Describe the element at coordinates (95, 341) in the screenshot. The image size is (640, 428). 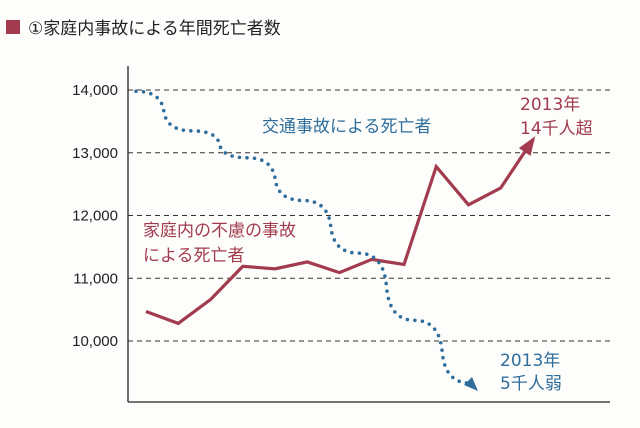
I see `y-tick-label: 10,000` at that location.